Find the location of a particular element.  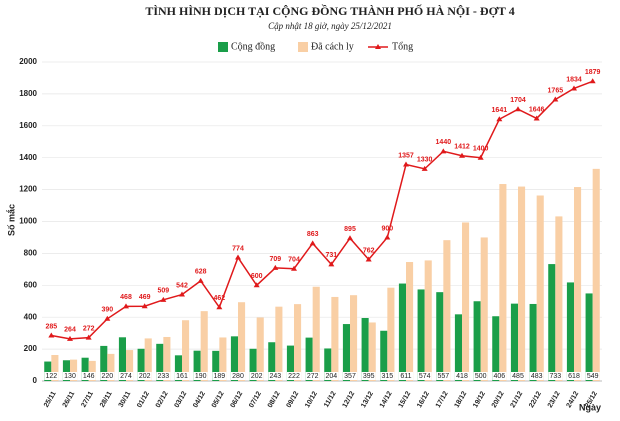

data-label: 233 is located at coordinates (163, 376).